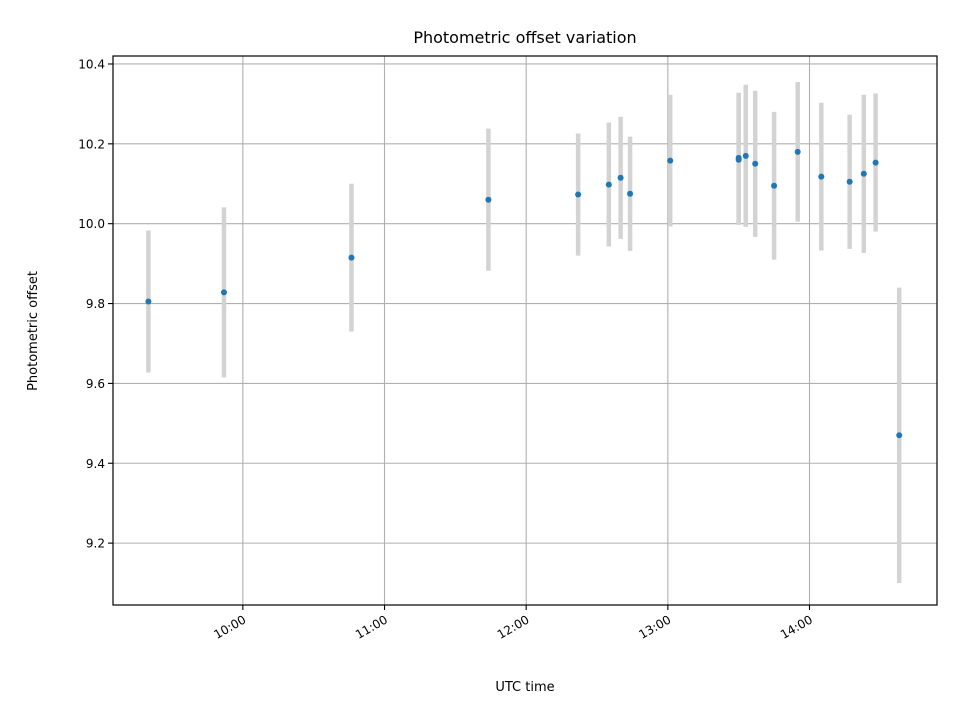 The width and height of the screenshot is (960, 720). I want to click on y-tick-label: 9.8, so click(95, 304).